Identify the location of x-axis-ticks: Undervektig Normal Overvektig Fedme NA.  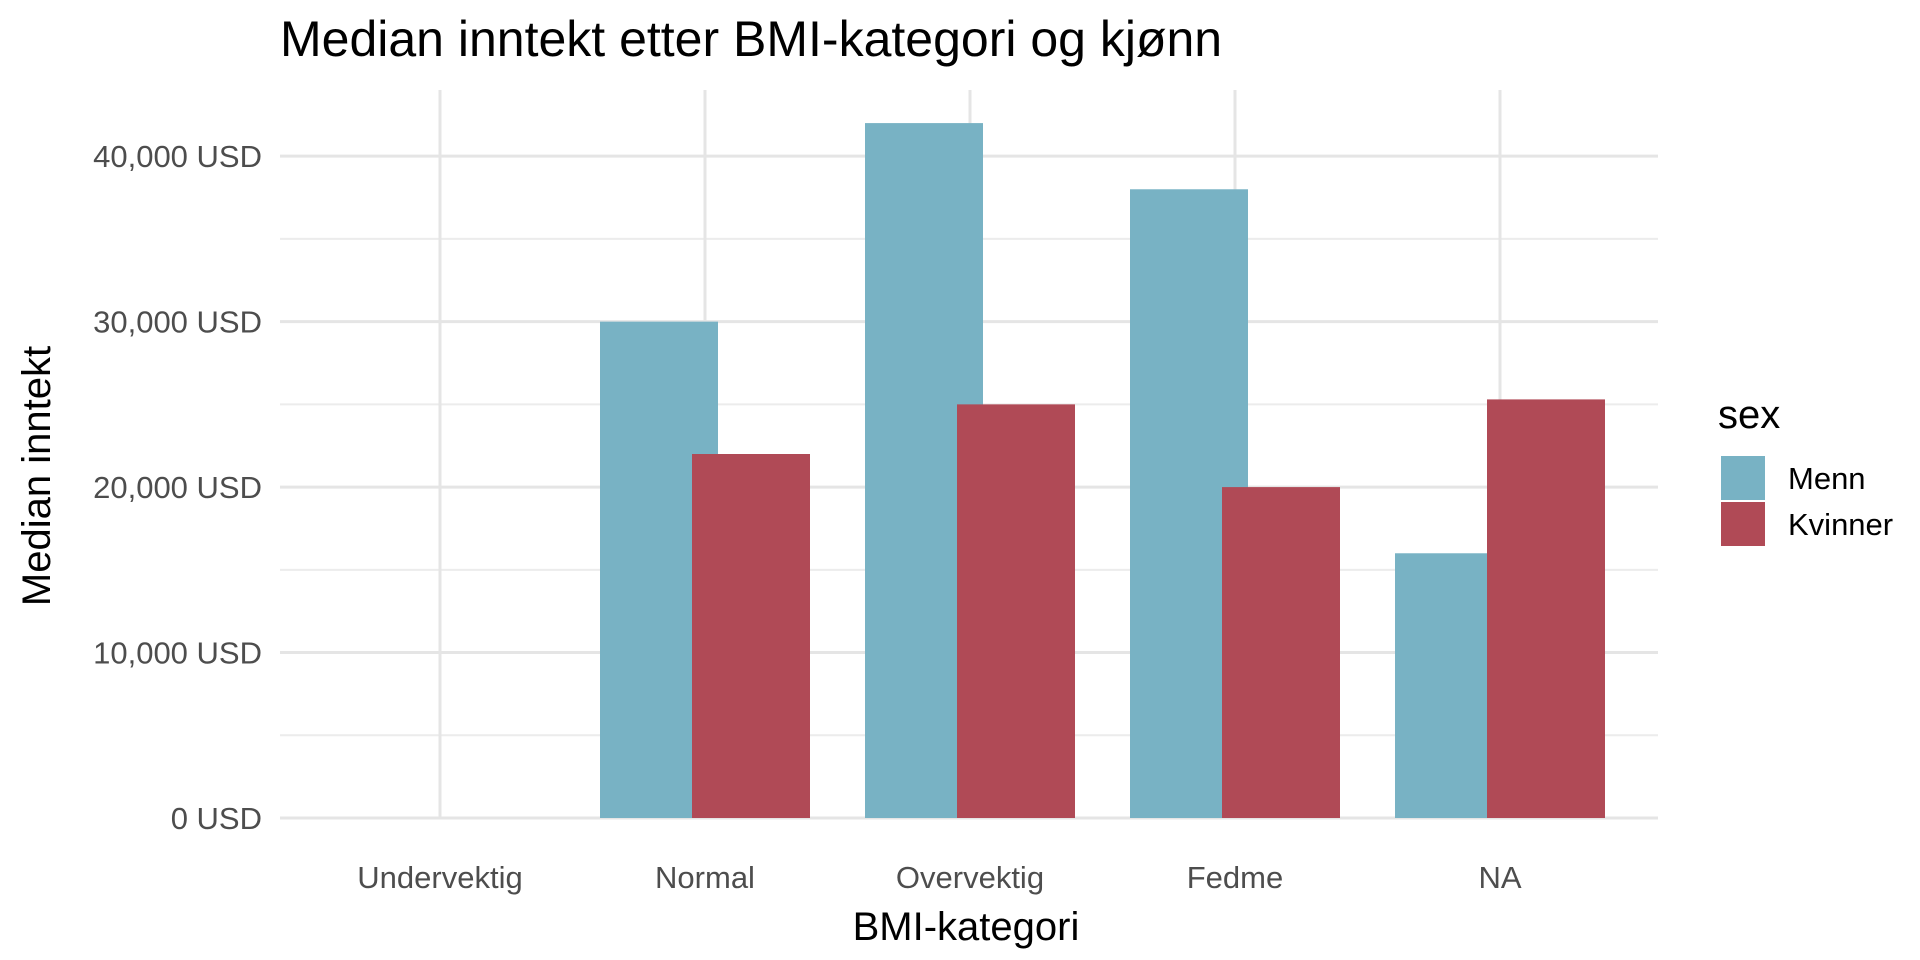
(939, 877).